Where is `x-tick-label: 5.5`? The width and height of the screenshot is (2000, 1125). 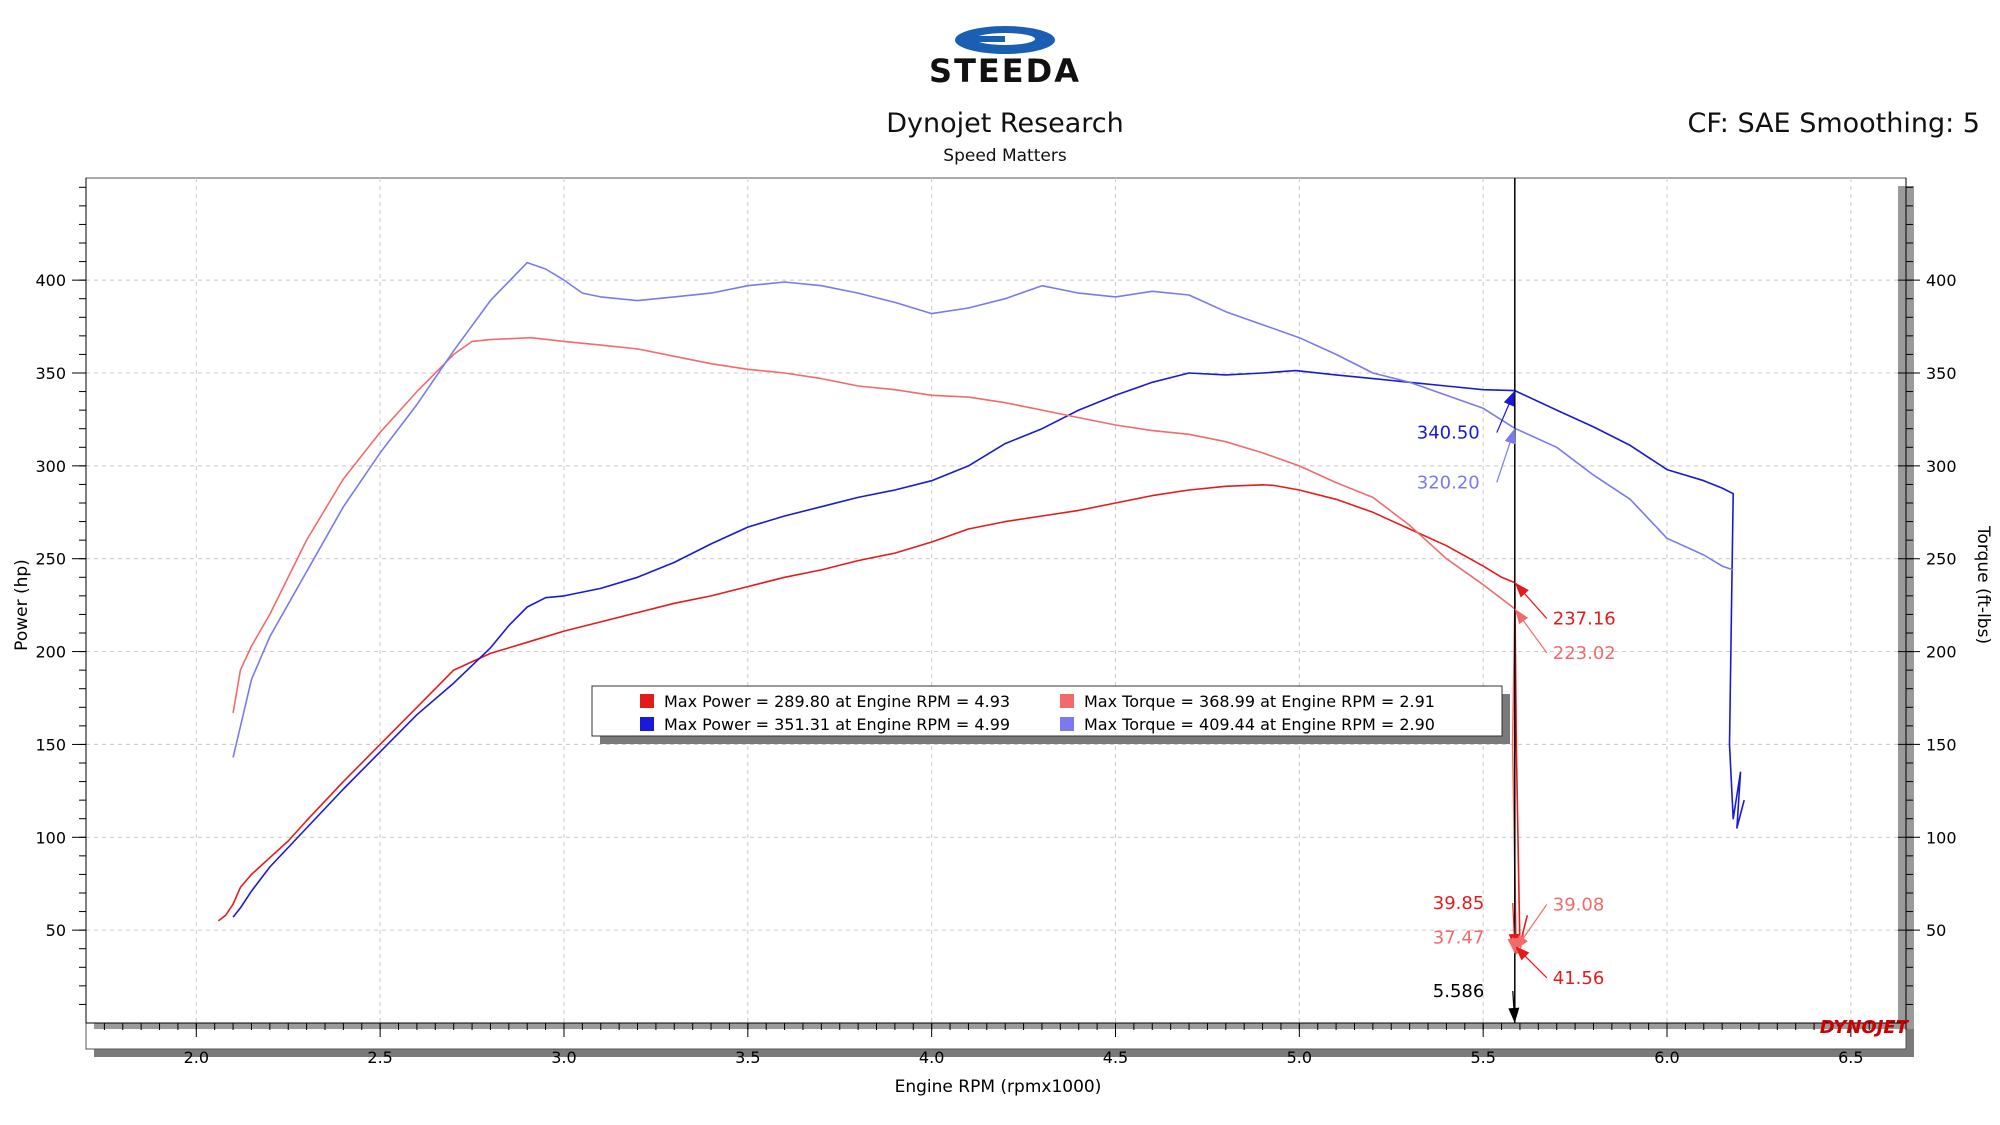
x-tick-label: 5.5 is located at coordinates (1482, 1057).